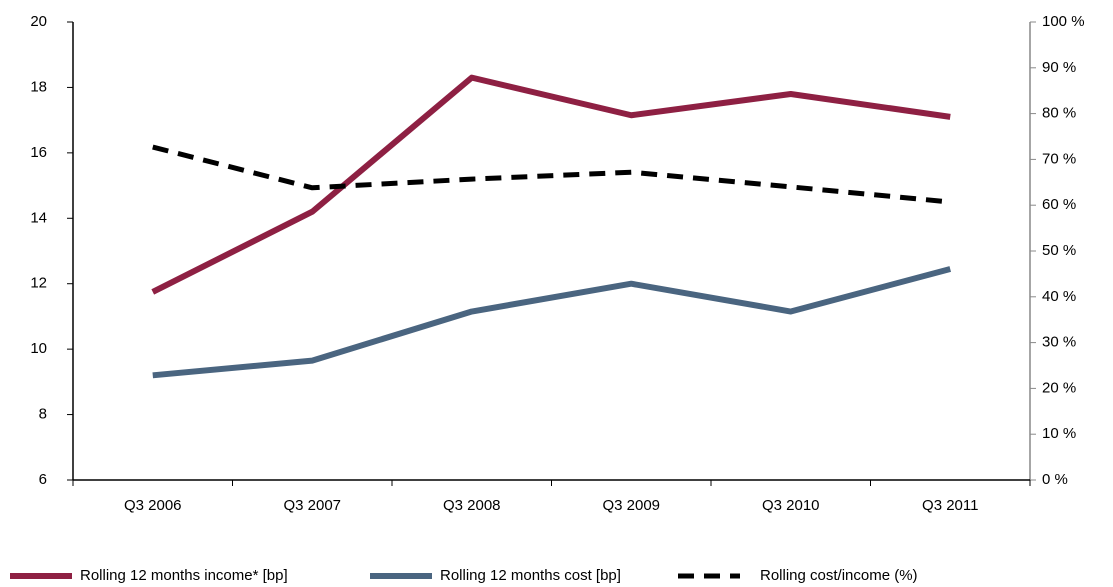  Describe the element at coordinates (472, 505) in the screenshot. I see `x-tick-label: Q3 2008` at that location.